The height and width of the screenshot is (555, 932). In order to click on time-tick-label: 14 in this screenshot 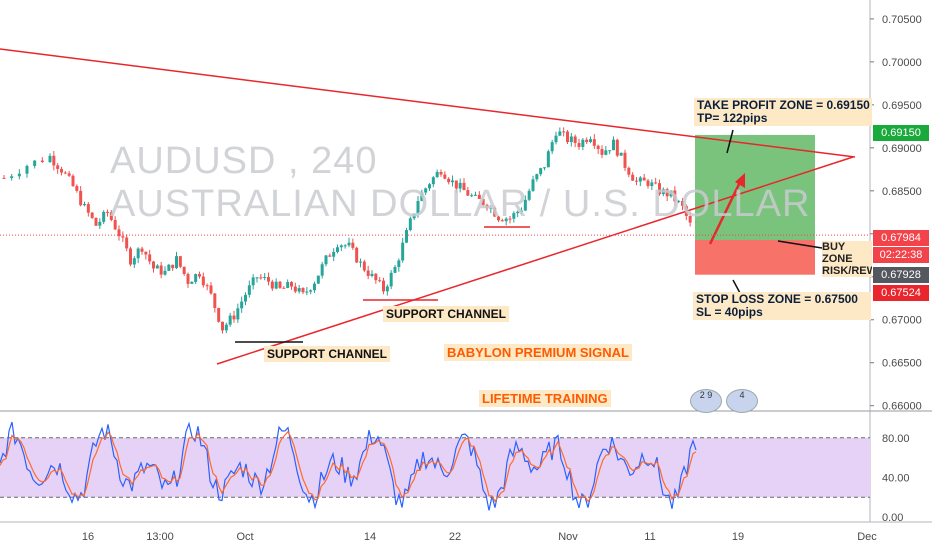, I will do `click(370, 537)`.